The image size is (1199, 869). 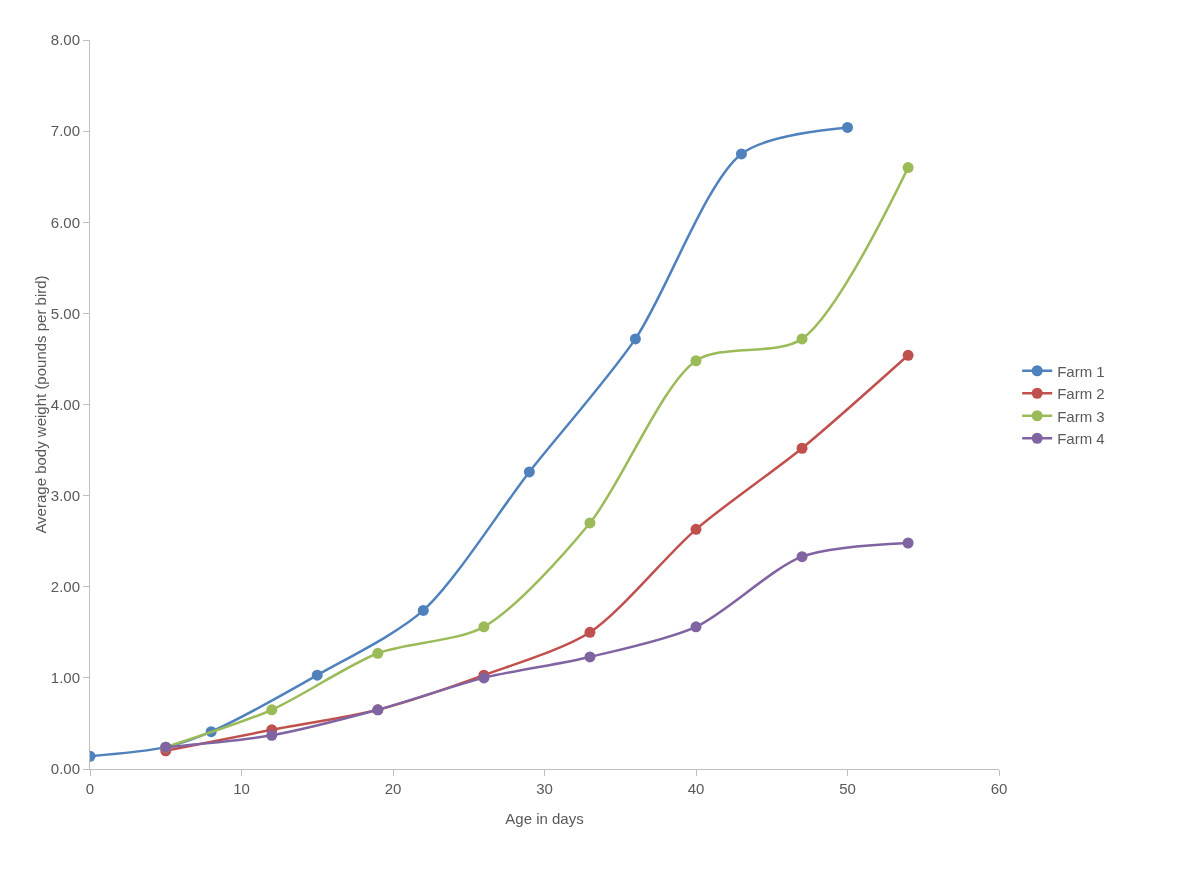 I want to click on y-tick-label: 1.00, so click(x=65, y=678).